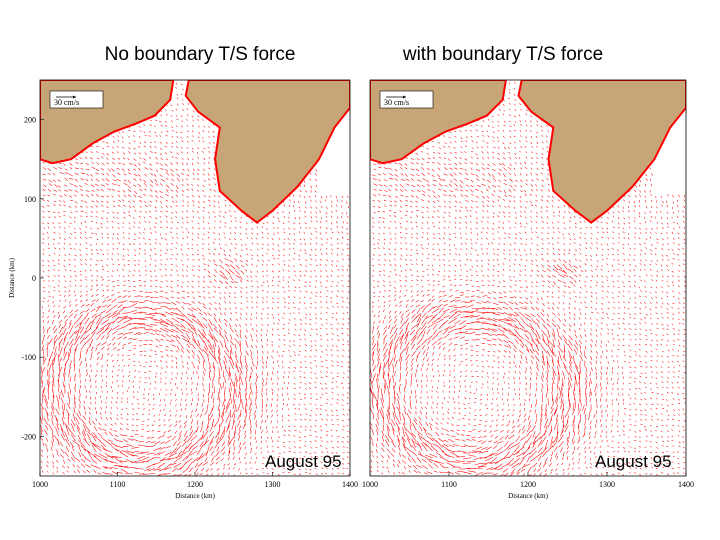 The height and width of the screenshot is (540, 720). I want to click on y-tick-label: 100, so click(30, 199).